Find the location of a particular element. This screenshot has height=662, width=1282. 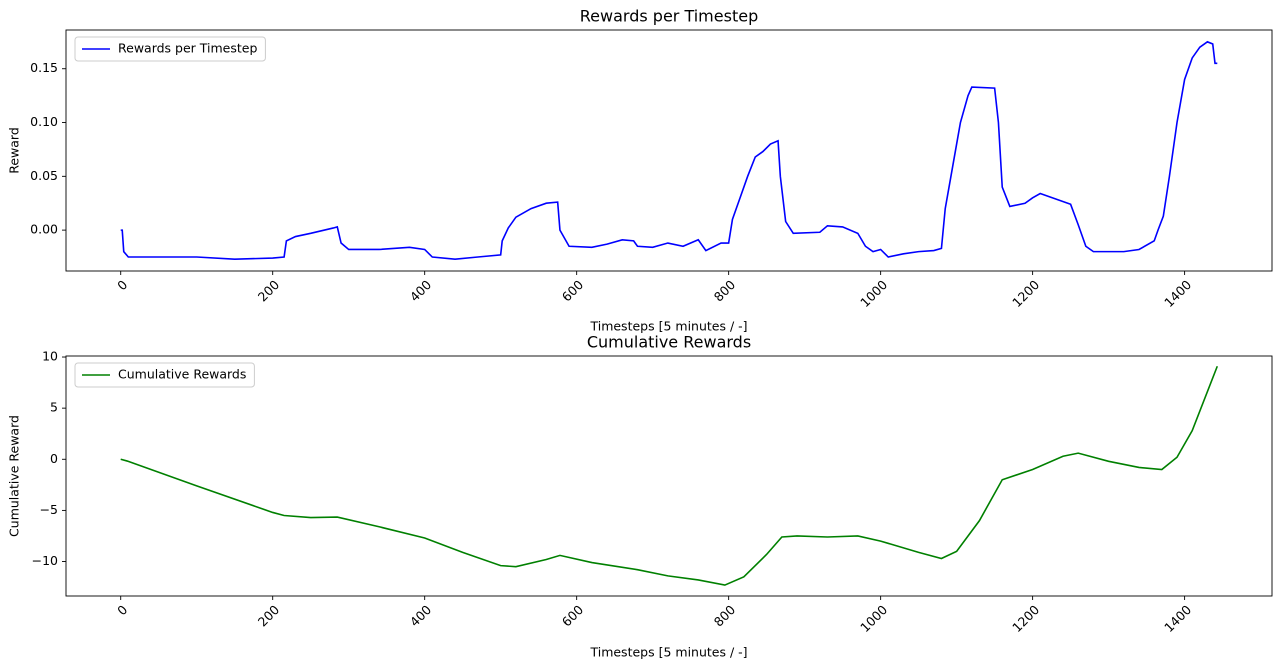

legend-label: Rewards per Timestep is located at coordinates (187, 48).